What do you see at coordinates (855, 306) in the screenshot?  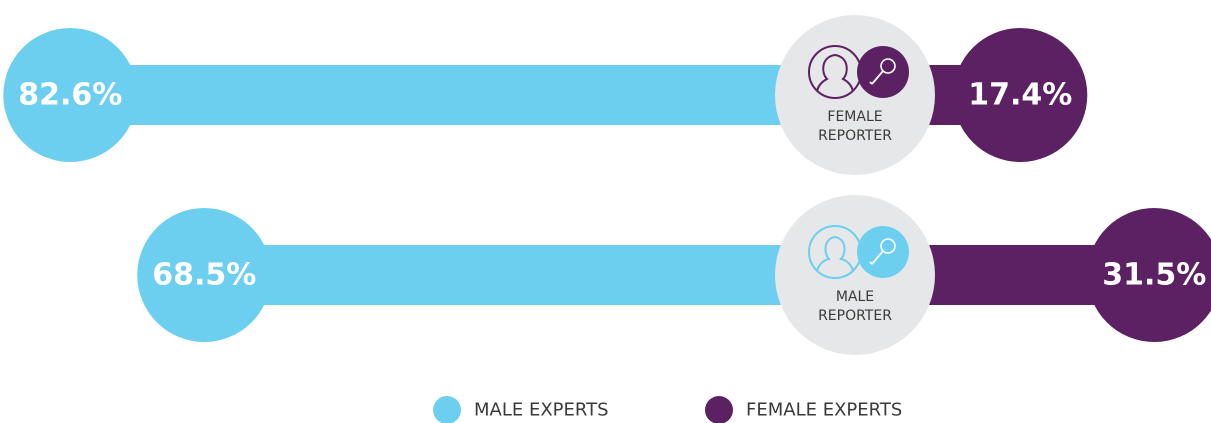 I see `reporter-label: MALE REPORTER` at bounding box center [855, 306].